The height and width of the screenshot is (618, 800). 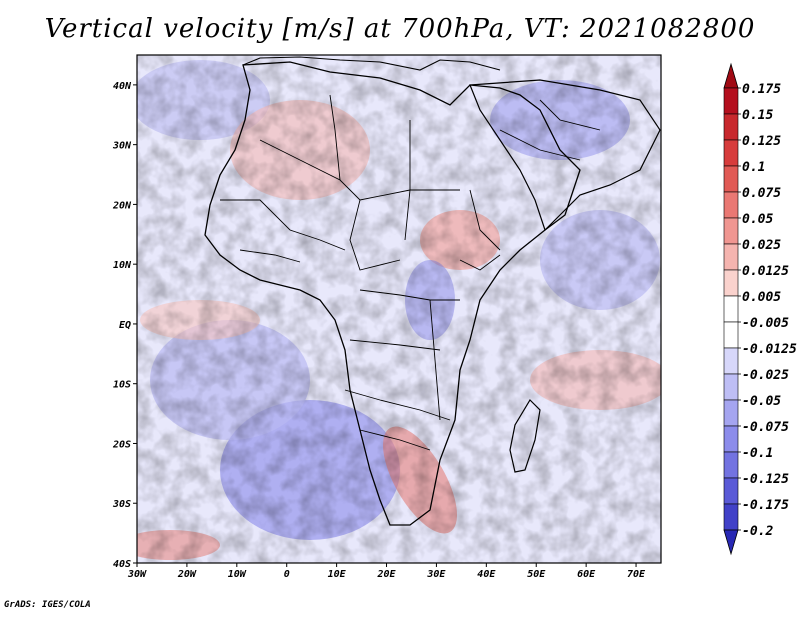 I want to click on lon-tick-label: 0, so click(x=287, y=574).